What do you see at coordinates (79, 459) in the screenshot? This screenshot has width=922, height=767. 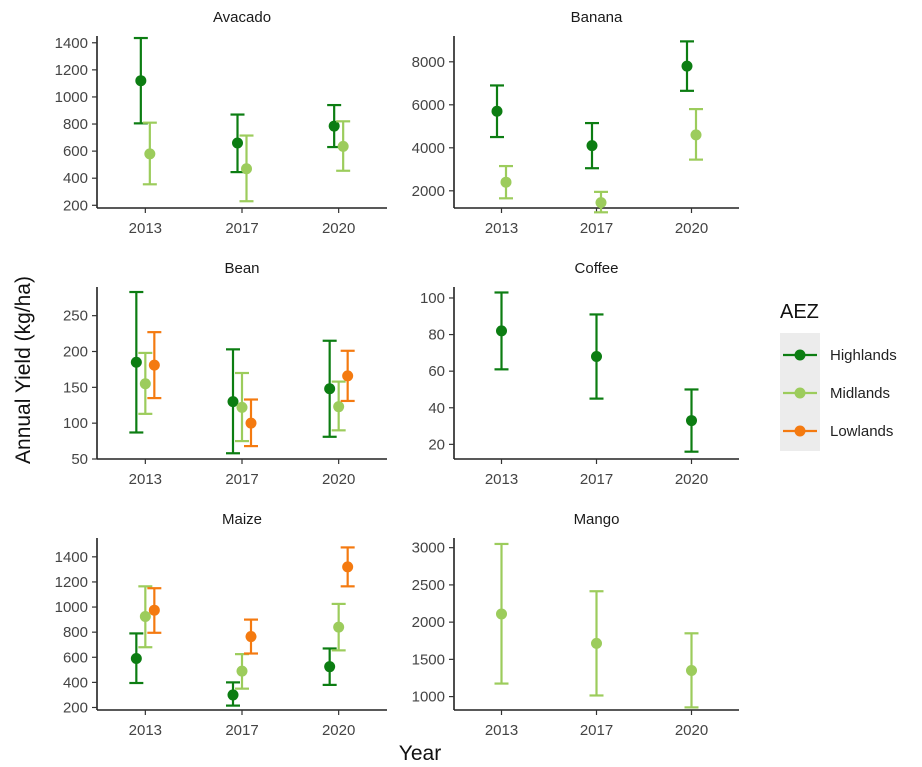 I see `y-tick-label: 50` at bounding box center [79, 459].